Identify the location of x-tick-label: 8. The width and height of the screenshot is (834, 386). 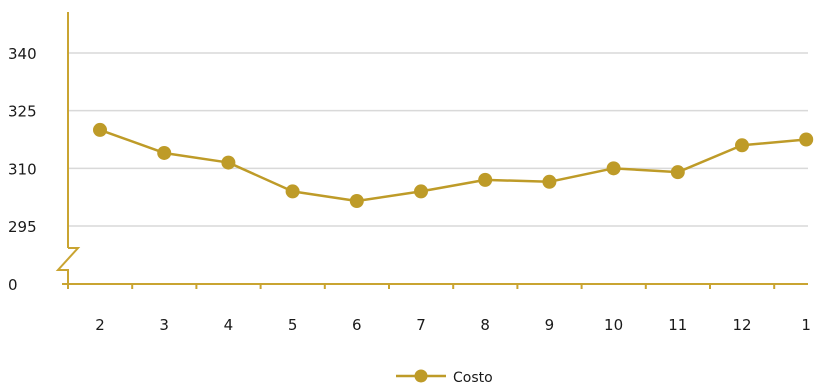
(485, 325).